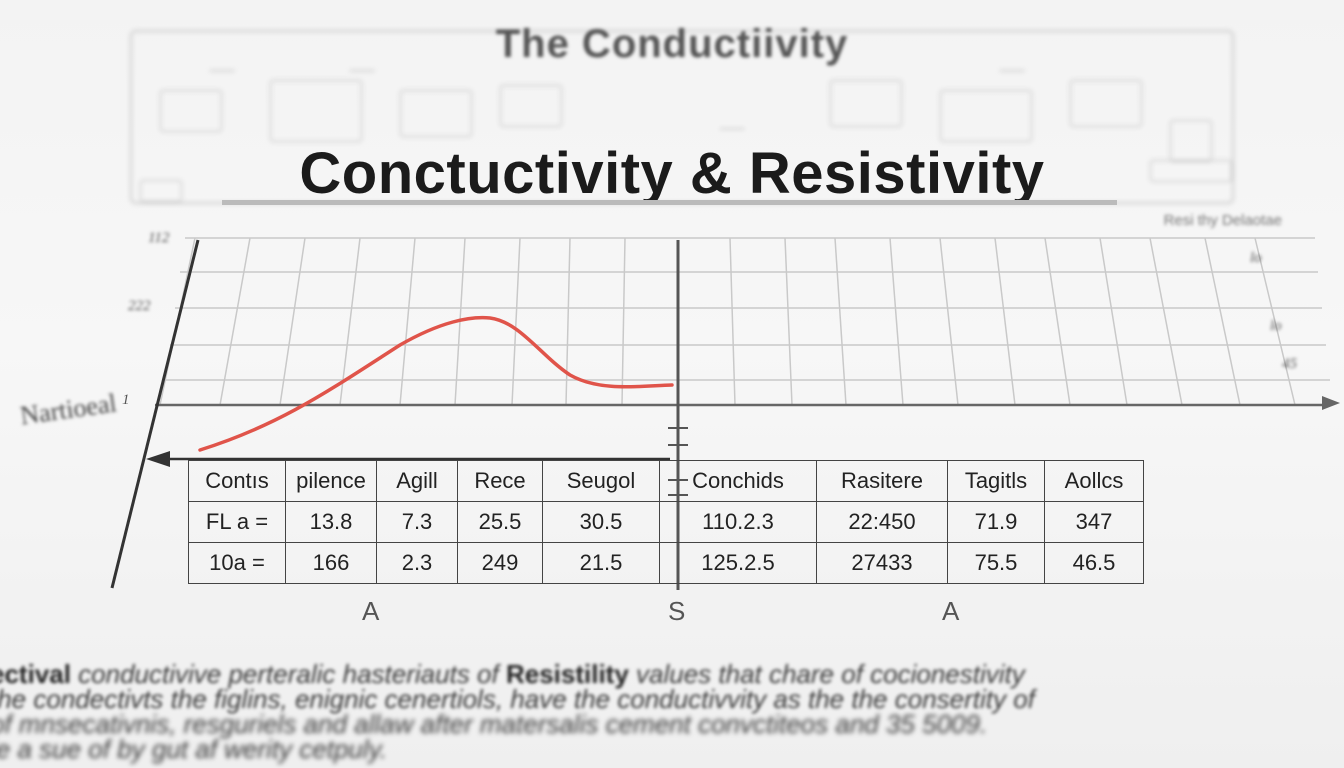 This screenshot has height=768, width=1344. I want to click on page-title: Conctuctivity & Resistivity, so click(672, 173).